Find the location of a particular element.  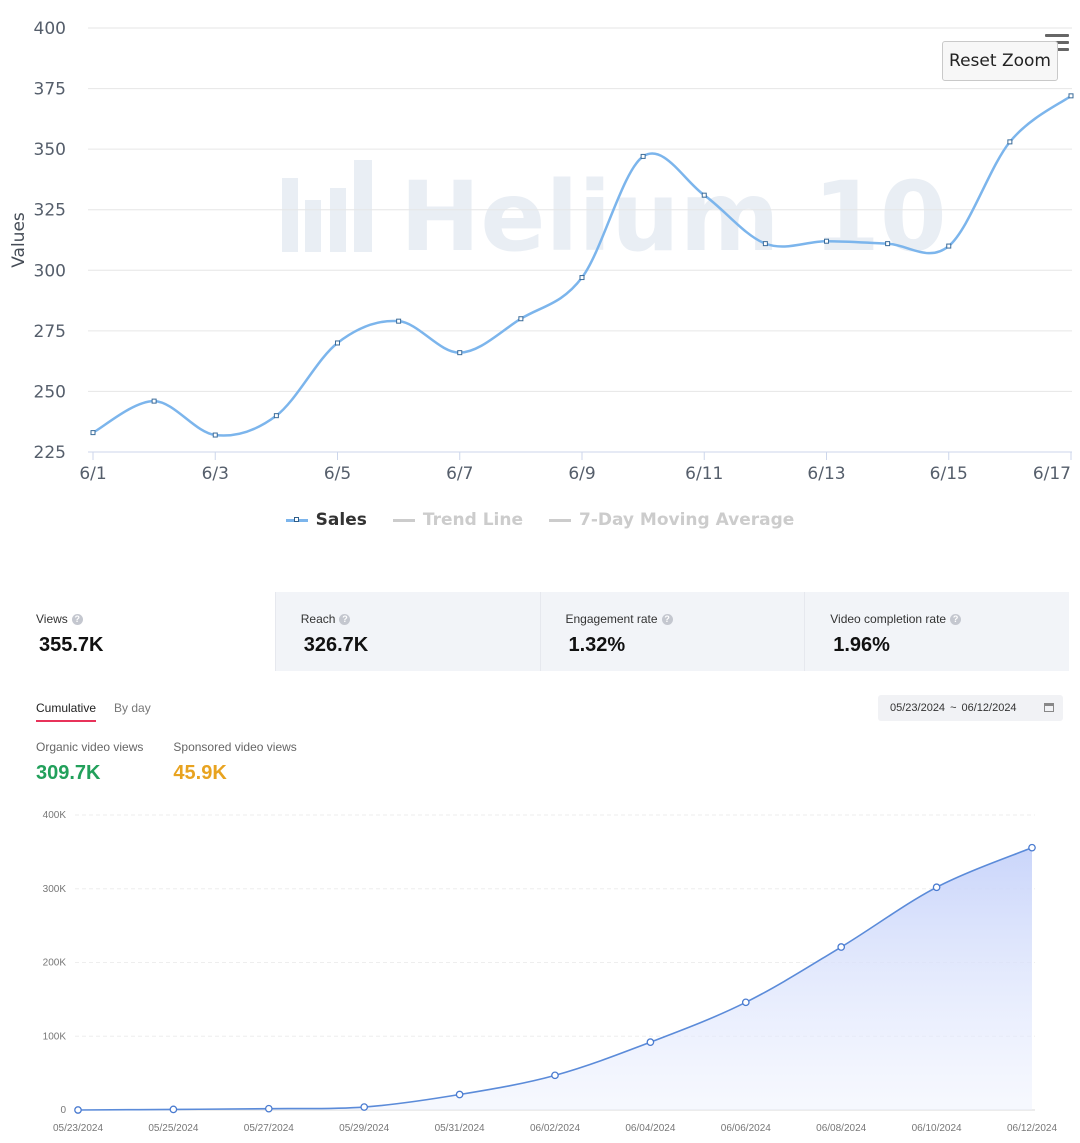

metric-value-views: 355.7K is located at coordinates (71, 645).